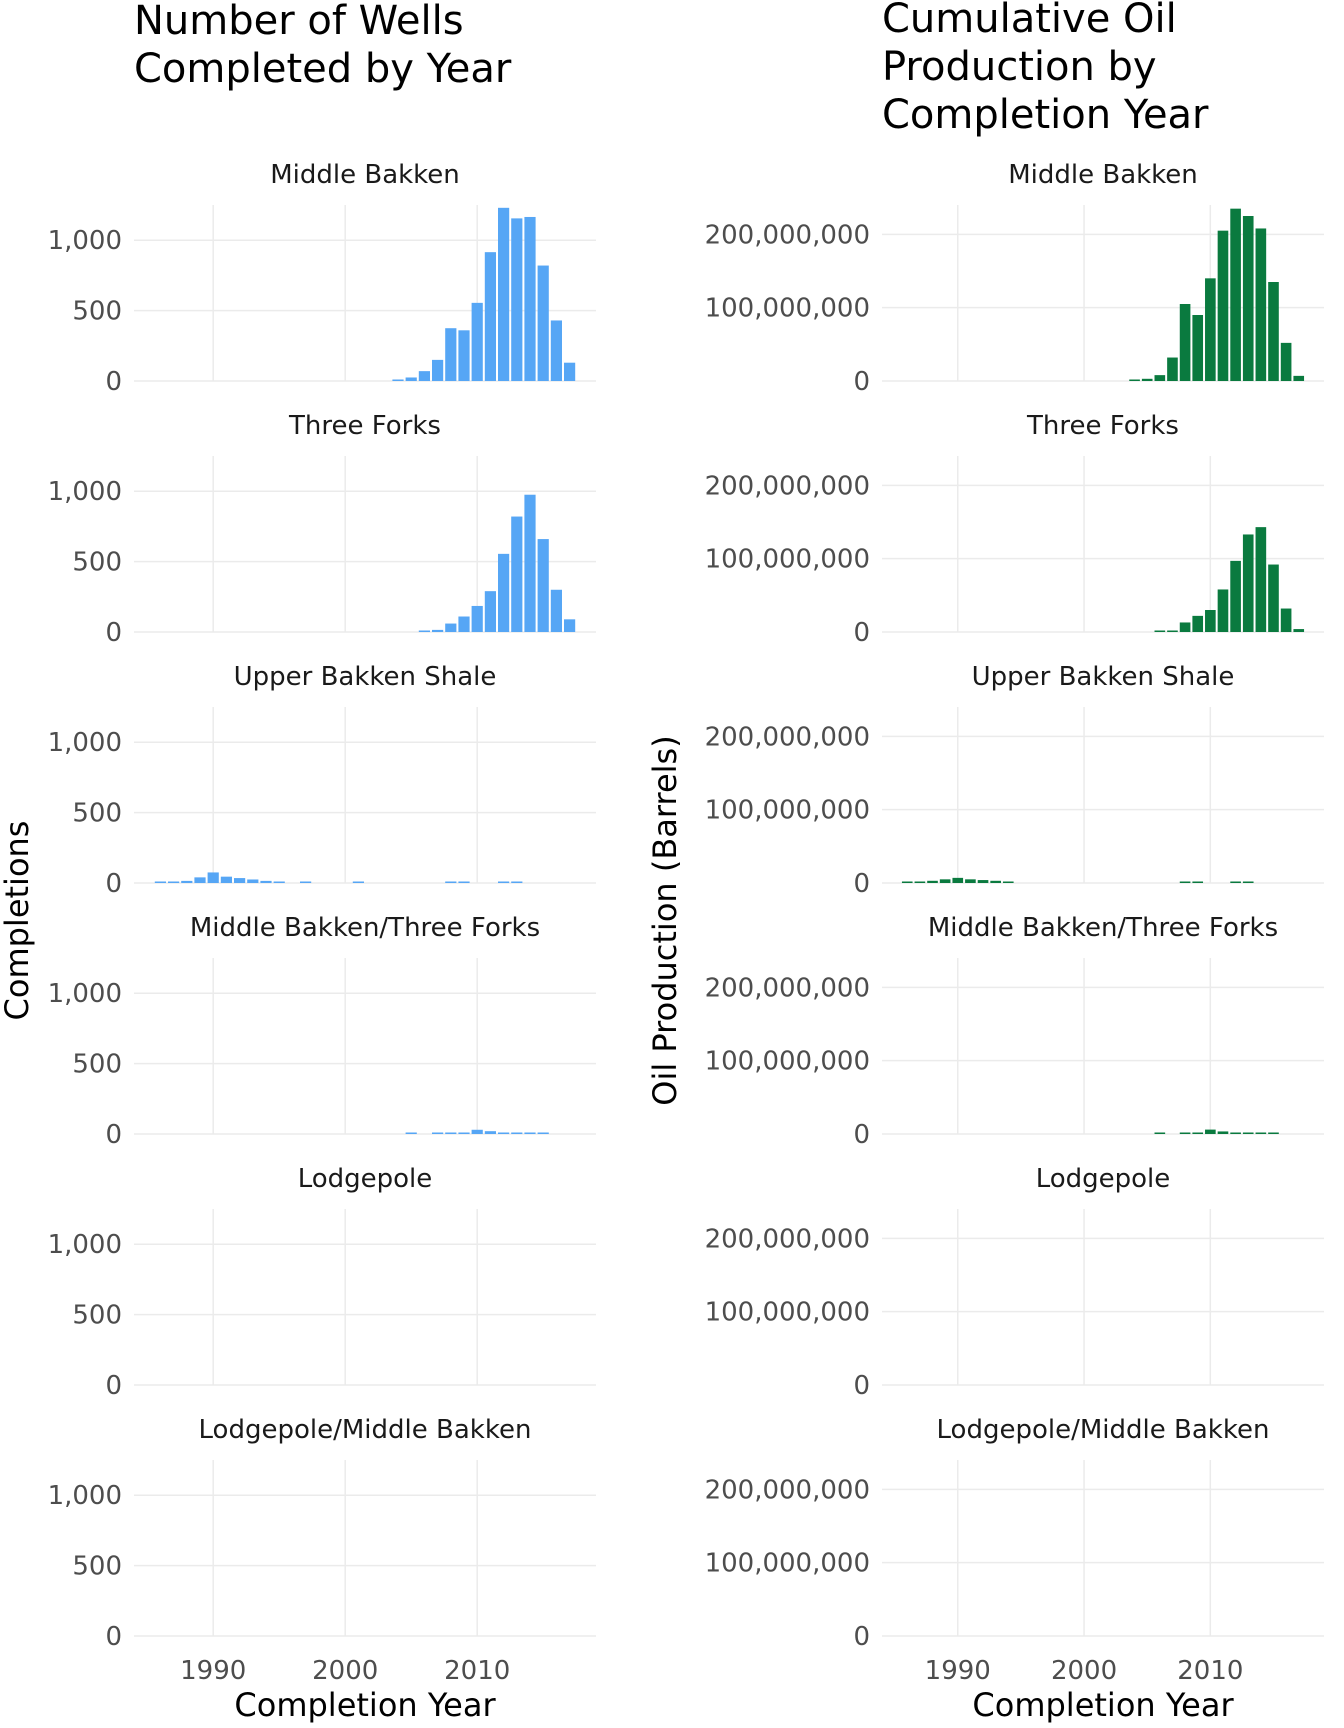 The width and height of the screenshot is (1344, 1728). What do you see at coordinates (365, 928) in the screenshot?
I see `chart-0-facet-label: Middle Bakken/Three Forks` at bounding box center [365, 928].